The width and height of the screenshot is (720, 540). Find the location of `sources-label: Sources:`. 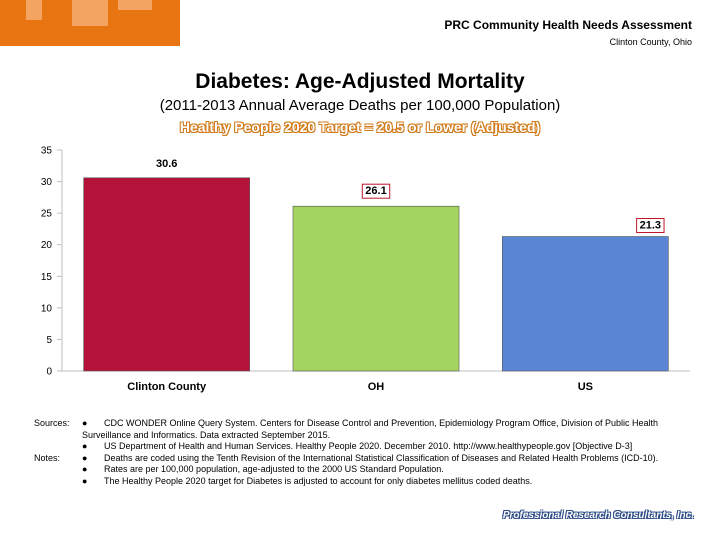

sources-label: Sources: is located at coordinates (52, 423).